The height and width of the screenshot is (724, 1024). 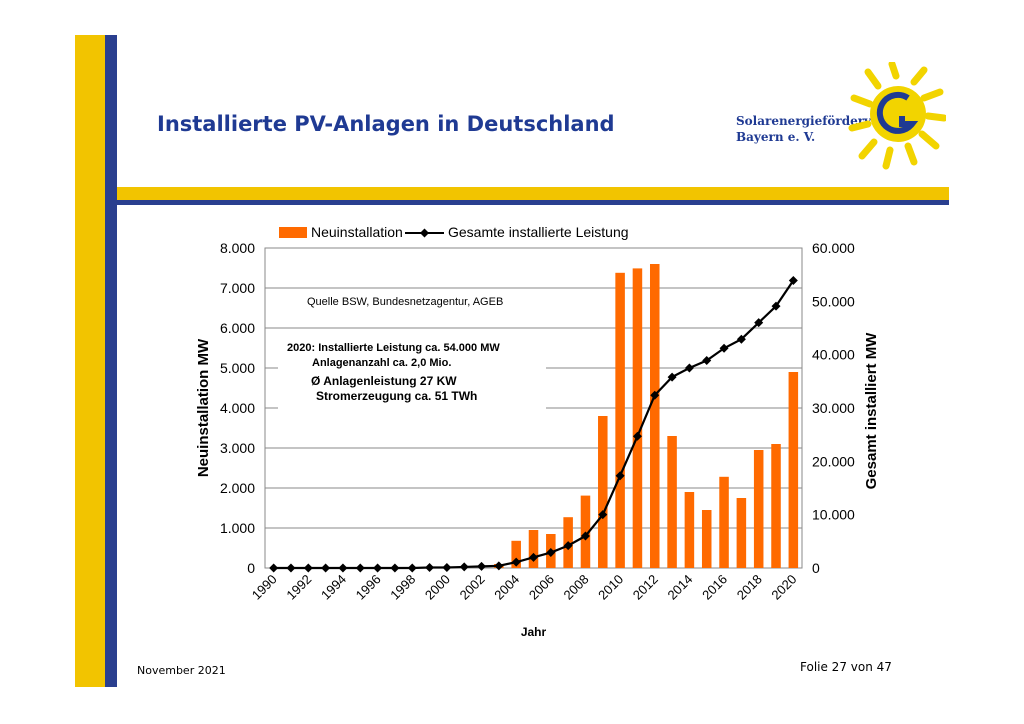 What do you see at coordinates (181, 670) in the screenshot?
I see `footer-date: November 2021` at bounding box center [181, 670].